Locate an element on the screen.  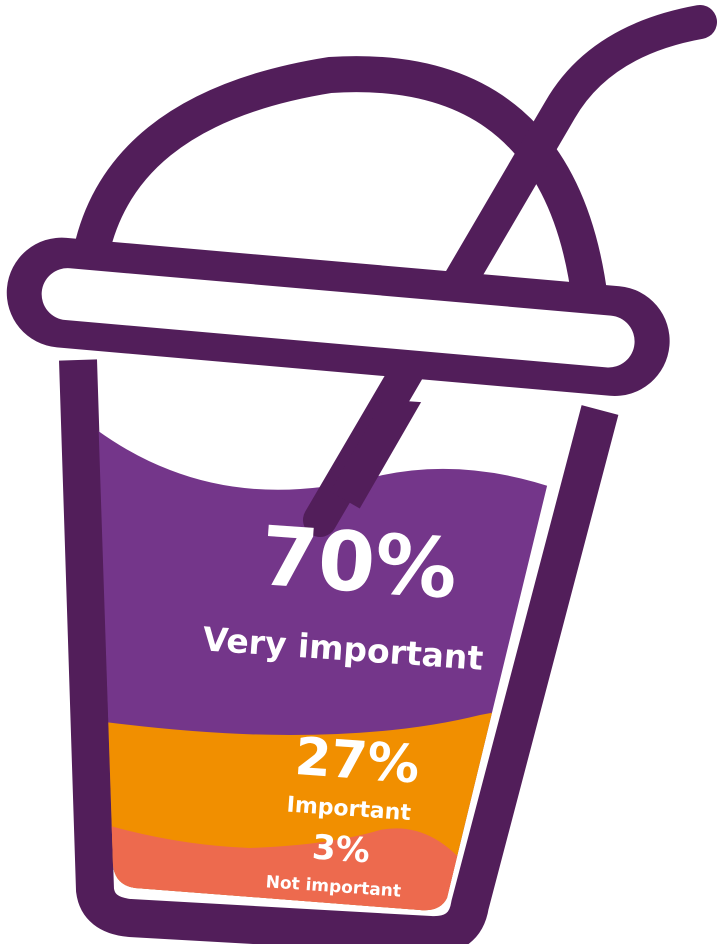
value-label: 70% is located at coordinates (359, 563).